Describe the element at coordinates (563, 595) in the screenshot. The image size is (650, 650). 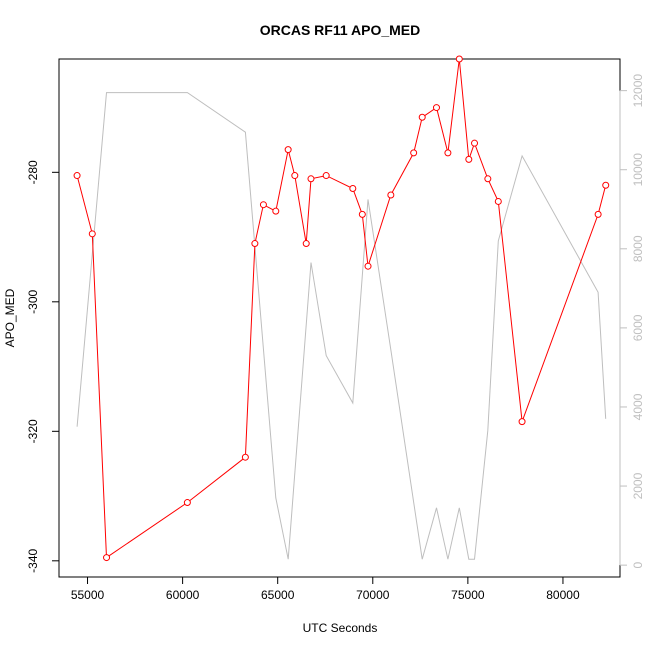
I see `x-tick-label: 80000` at that location.